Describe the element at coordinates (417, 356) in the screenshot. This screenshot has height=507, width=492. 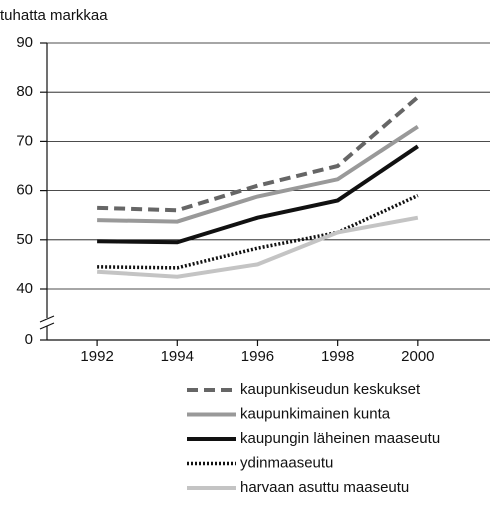
I see `x-tick-label: 2000` at that location.